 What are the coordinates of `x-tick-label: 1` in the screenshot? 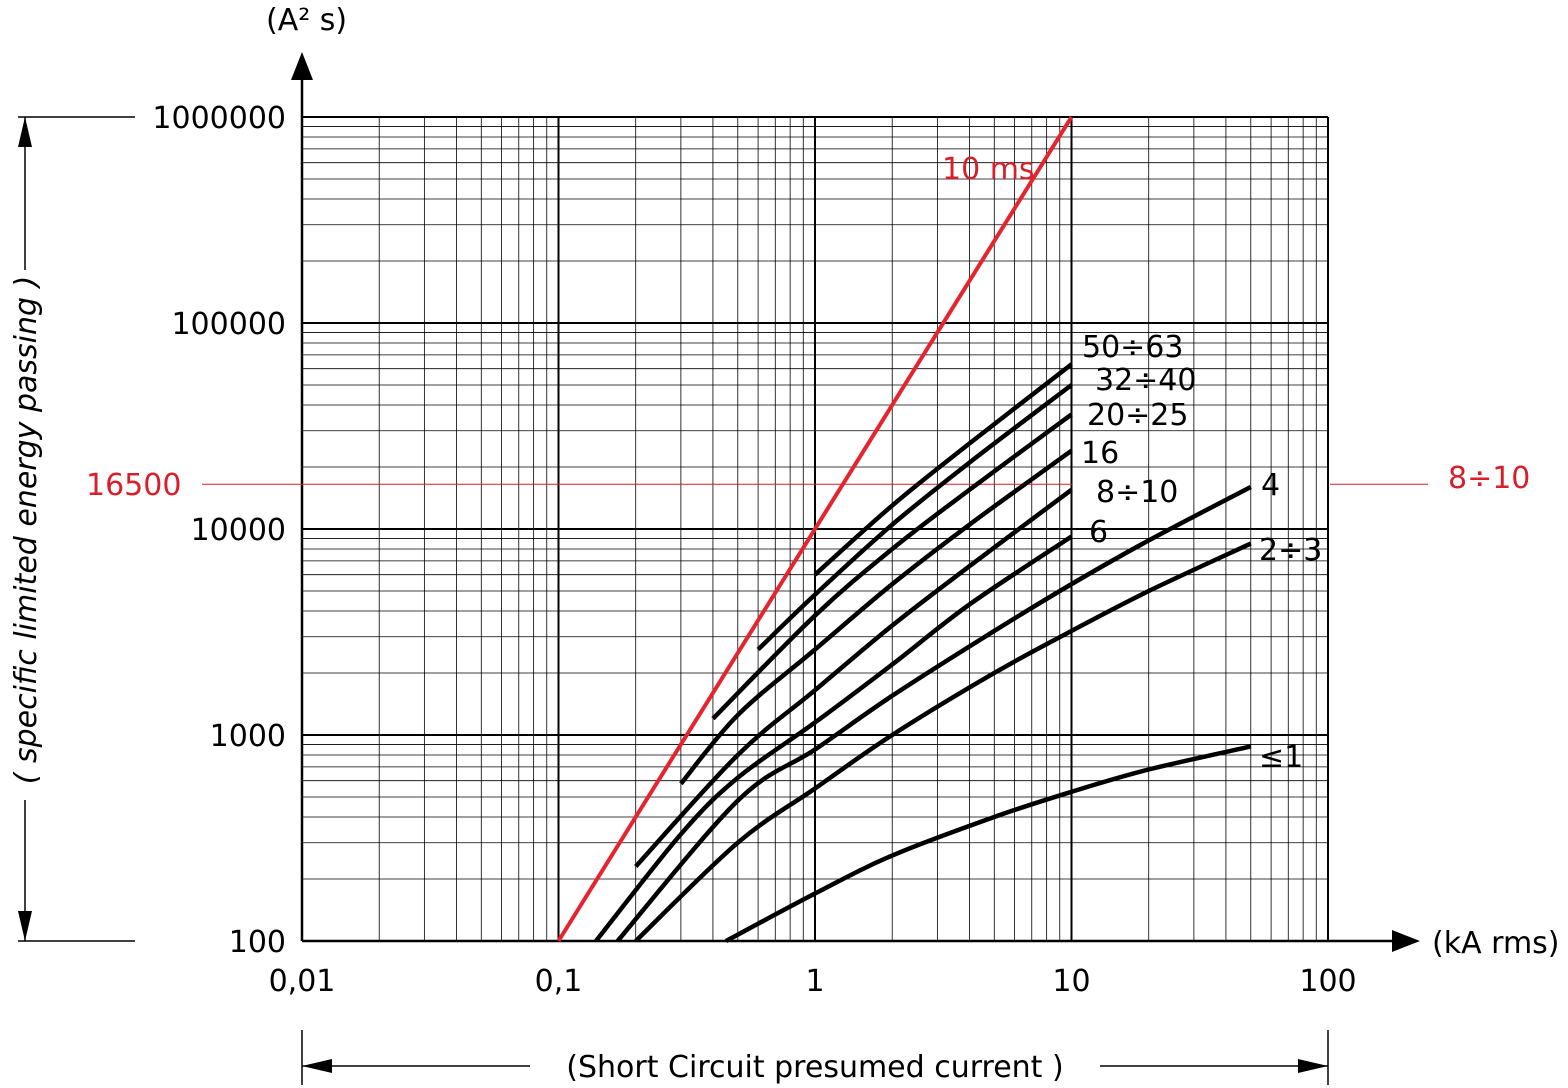 It's located at (814, 981).